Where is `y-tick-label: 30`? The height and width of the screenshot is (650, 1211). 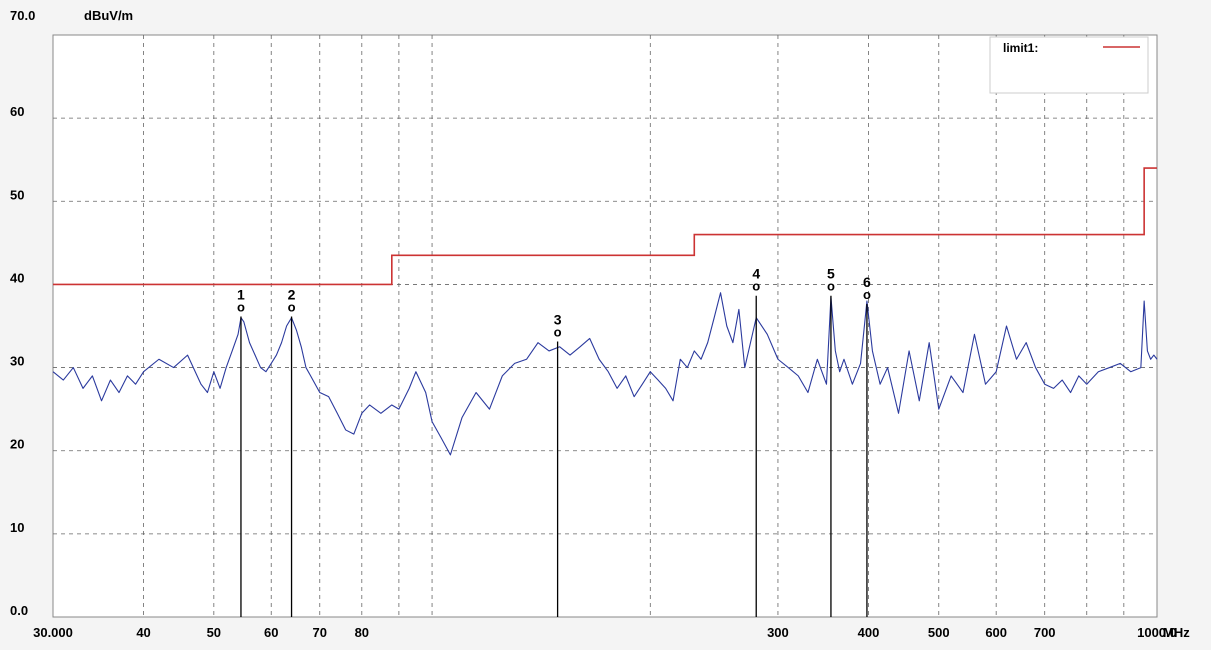
y-tick-label: 30 is located at coordinates (17, 361).